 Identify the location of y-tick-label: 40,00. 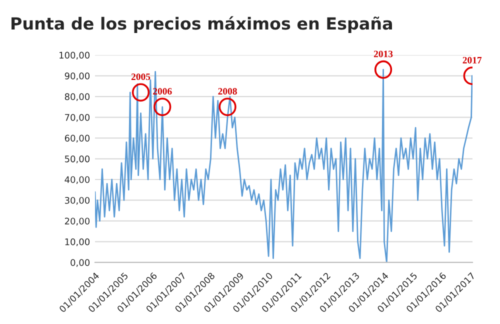
(77, 180).